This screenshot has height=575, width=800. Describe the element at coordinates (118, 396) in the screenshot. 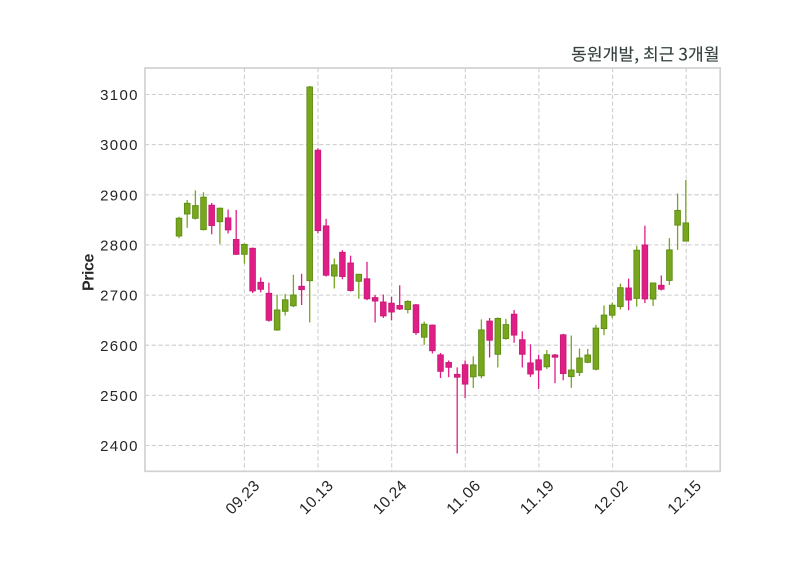

I see `svg-text: 2500` at that location.